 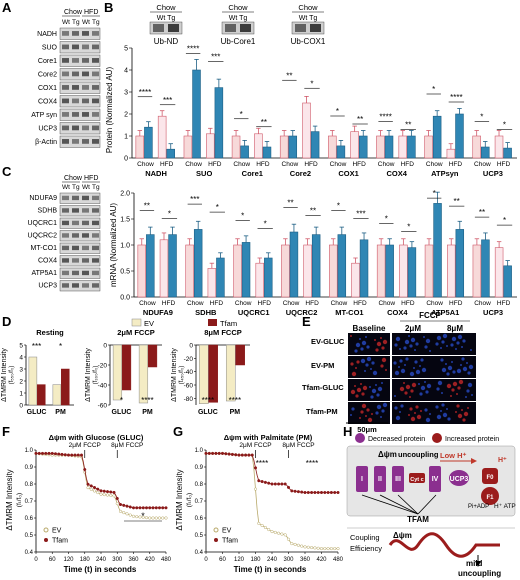 What do you see at coordinates (380, 479) in the screenshot?
I see `complex-label-2: II` at bounding box center [380, 479].